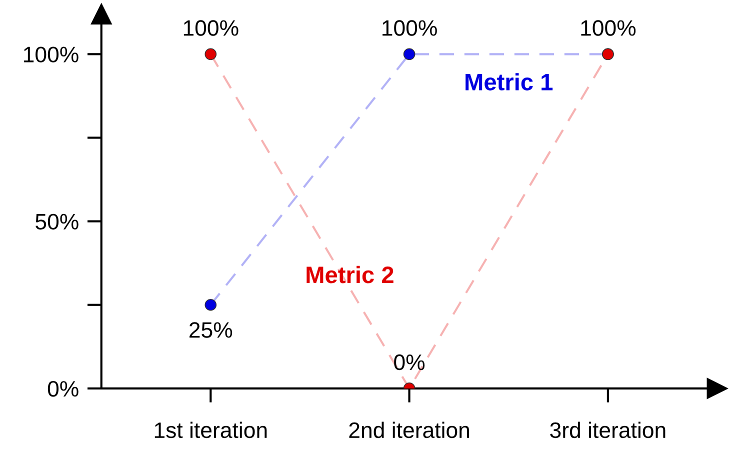  I want to click on series-label: Metric 2, so click(350, 275).